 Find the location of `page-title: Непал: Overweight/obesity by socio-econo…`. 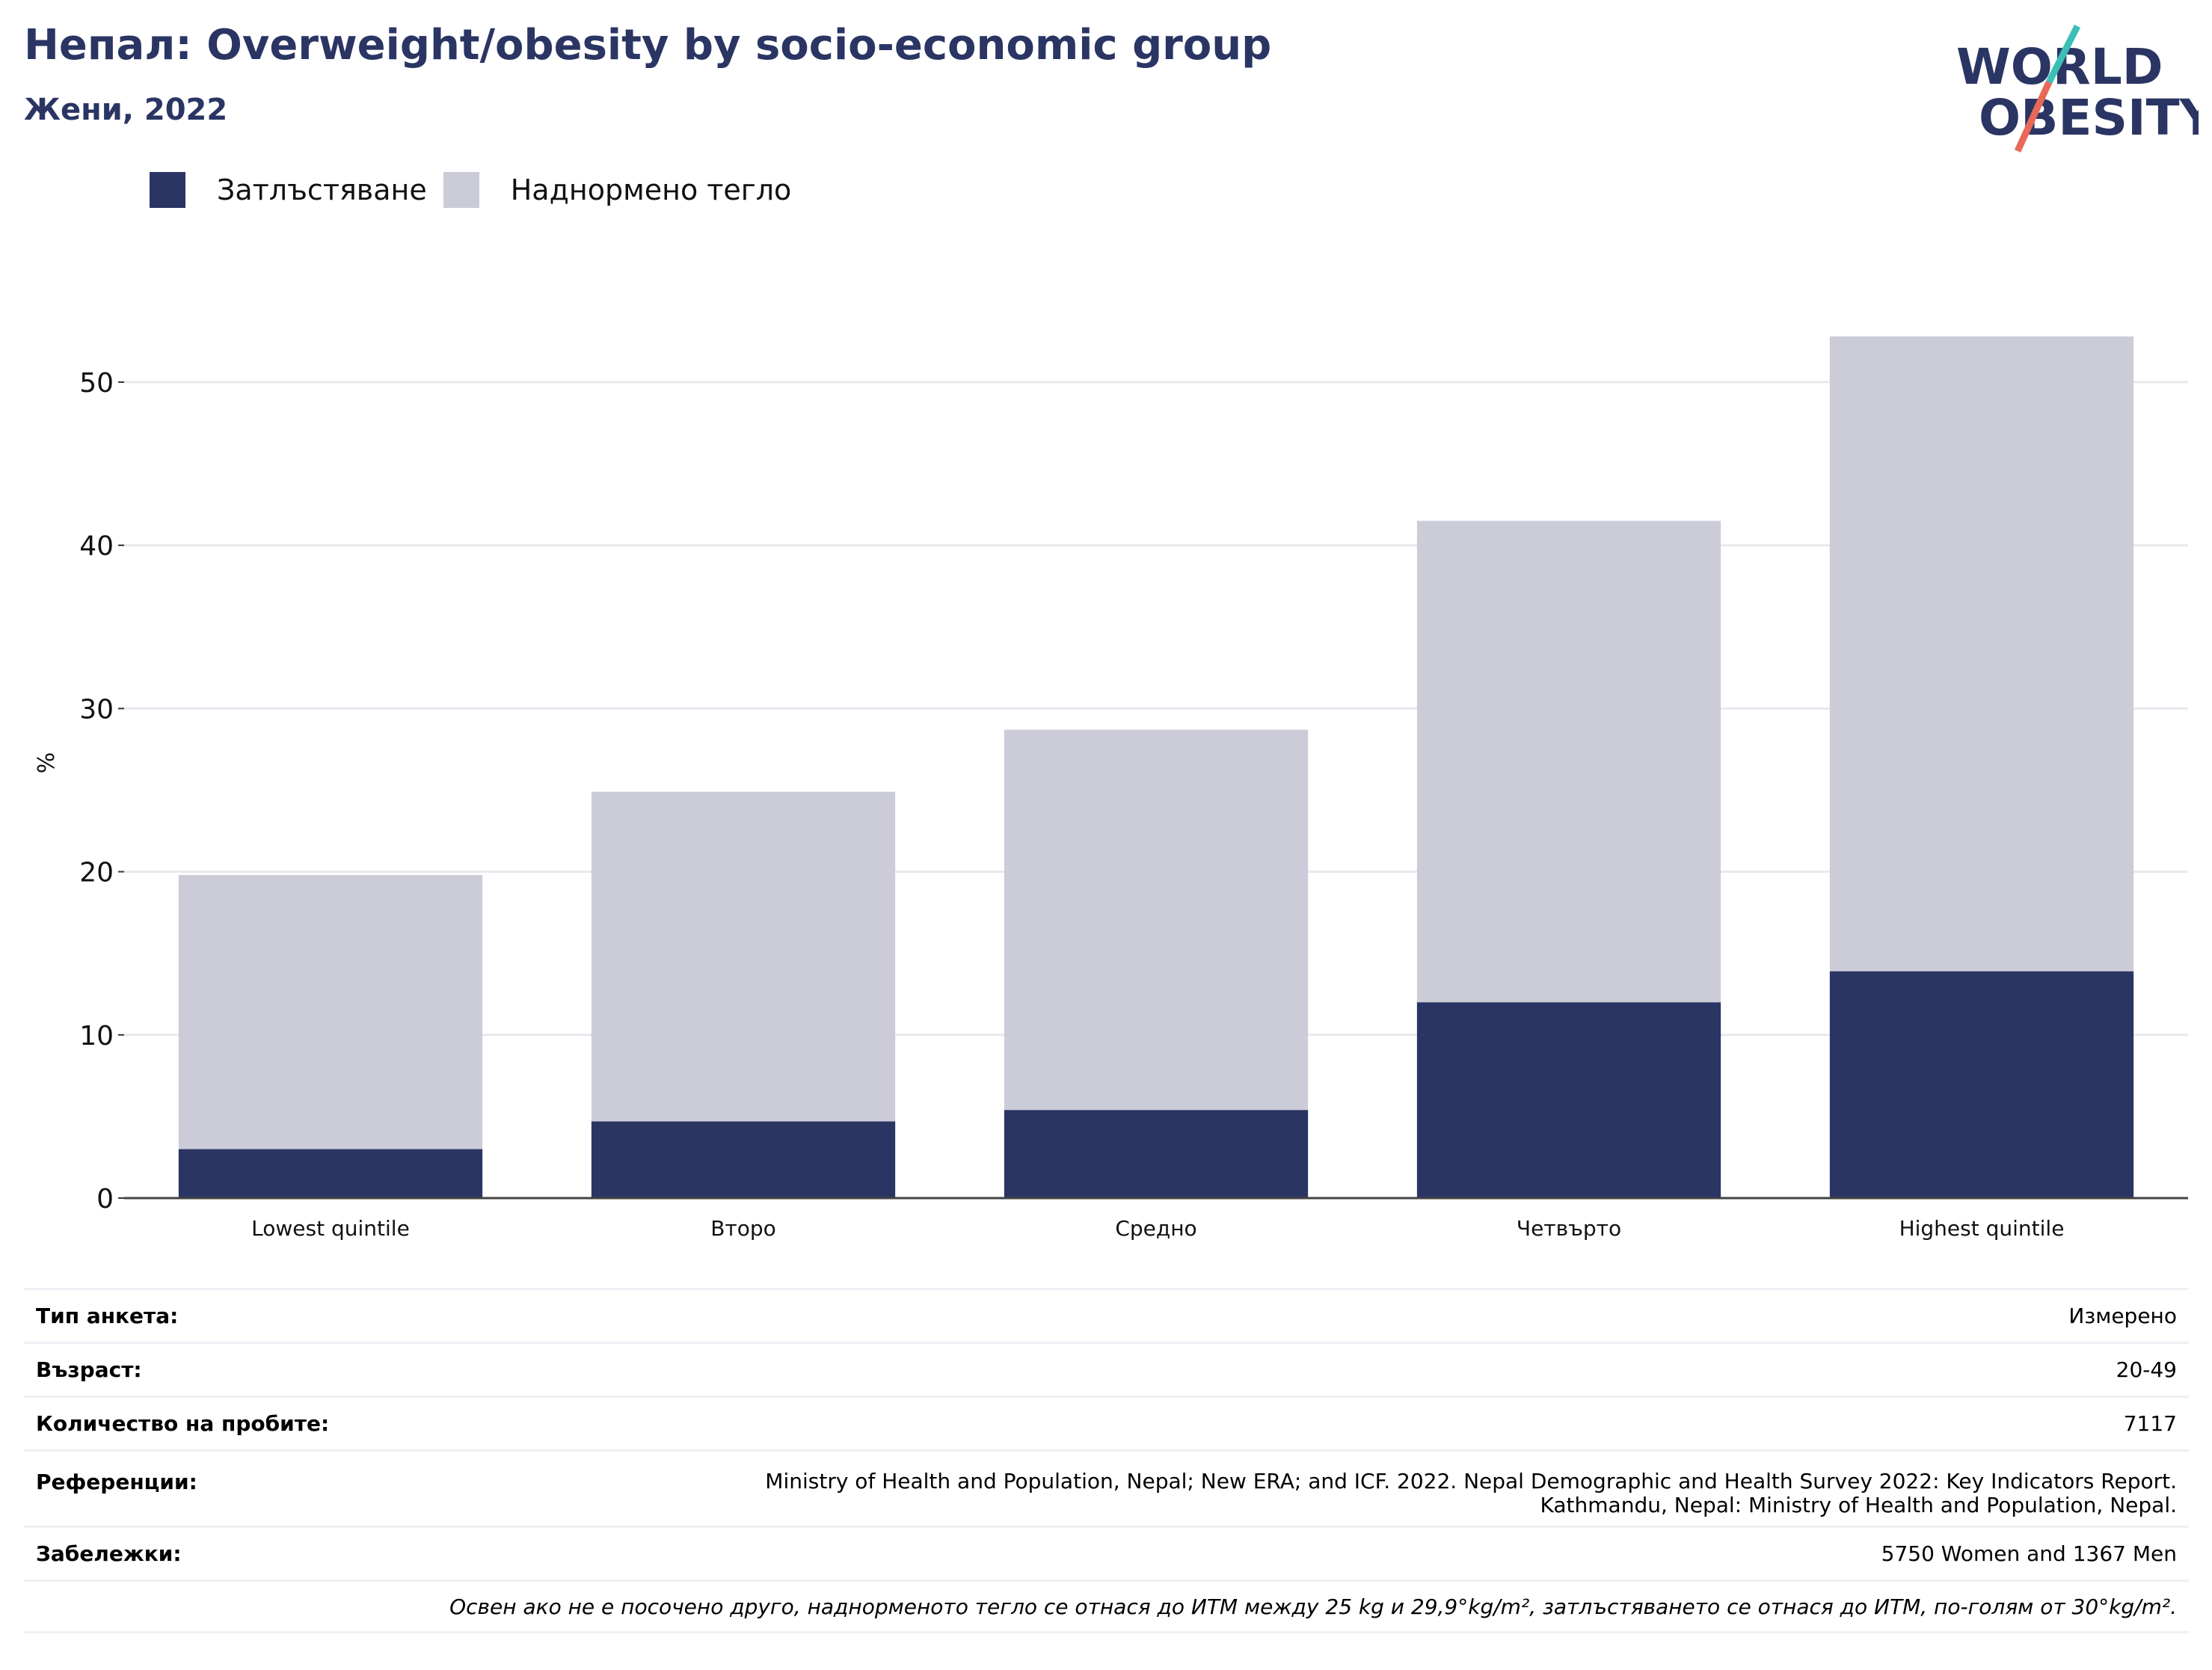

page-title: Непал: Overweight/obesity by socio-econo… is located at coordinates (648, 45).